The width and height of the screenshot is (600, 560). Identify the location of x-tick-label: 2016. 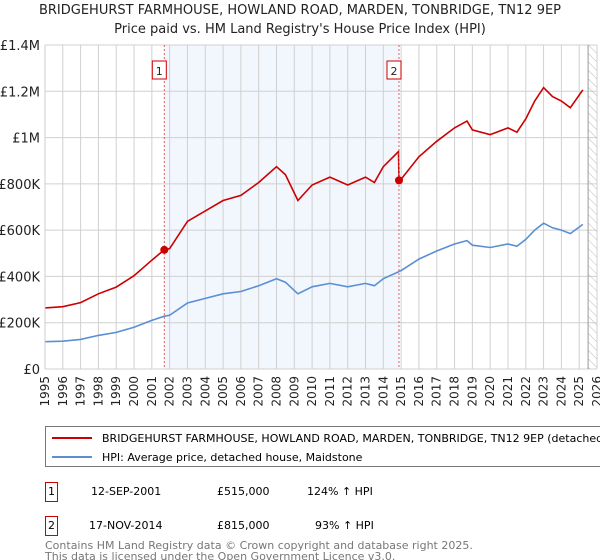
(419, 391).